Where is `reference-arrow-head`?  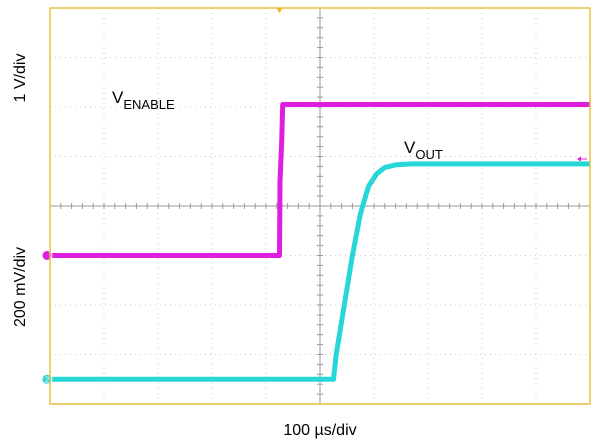 reference-arrow-head is located at coordinates (579, 159).